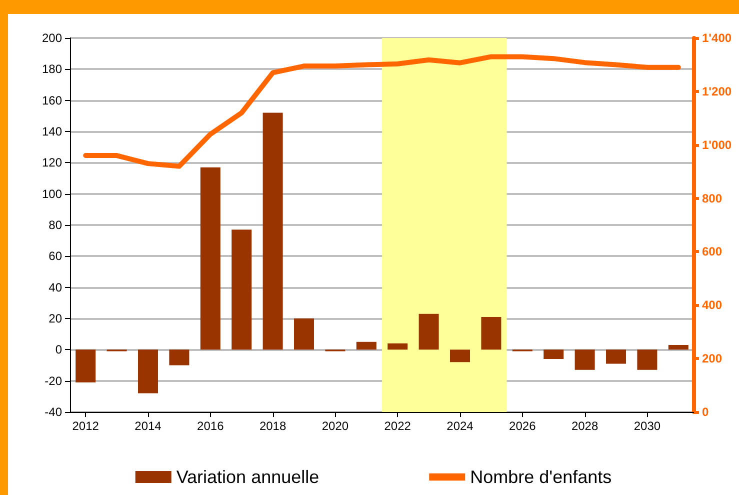 This screenshot has width=739, height=495. What do you see at coordinates (460, 426) in the screenshot?
I see `x-tick-label: 2024` at bounding box center [460, 426].